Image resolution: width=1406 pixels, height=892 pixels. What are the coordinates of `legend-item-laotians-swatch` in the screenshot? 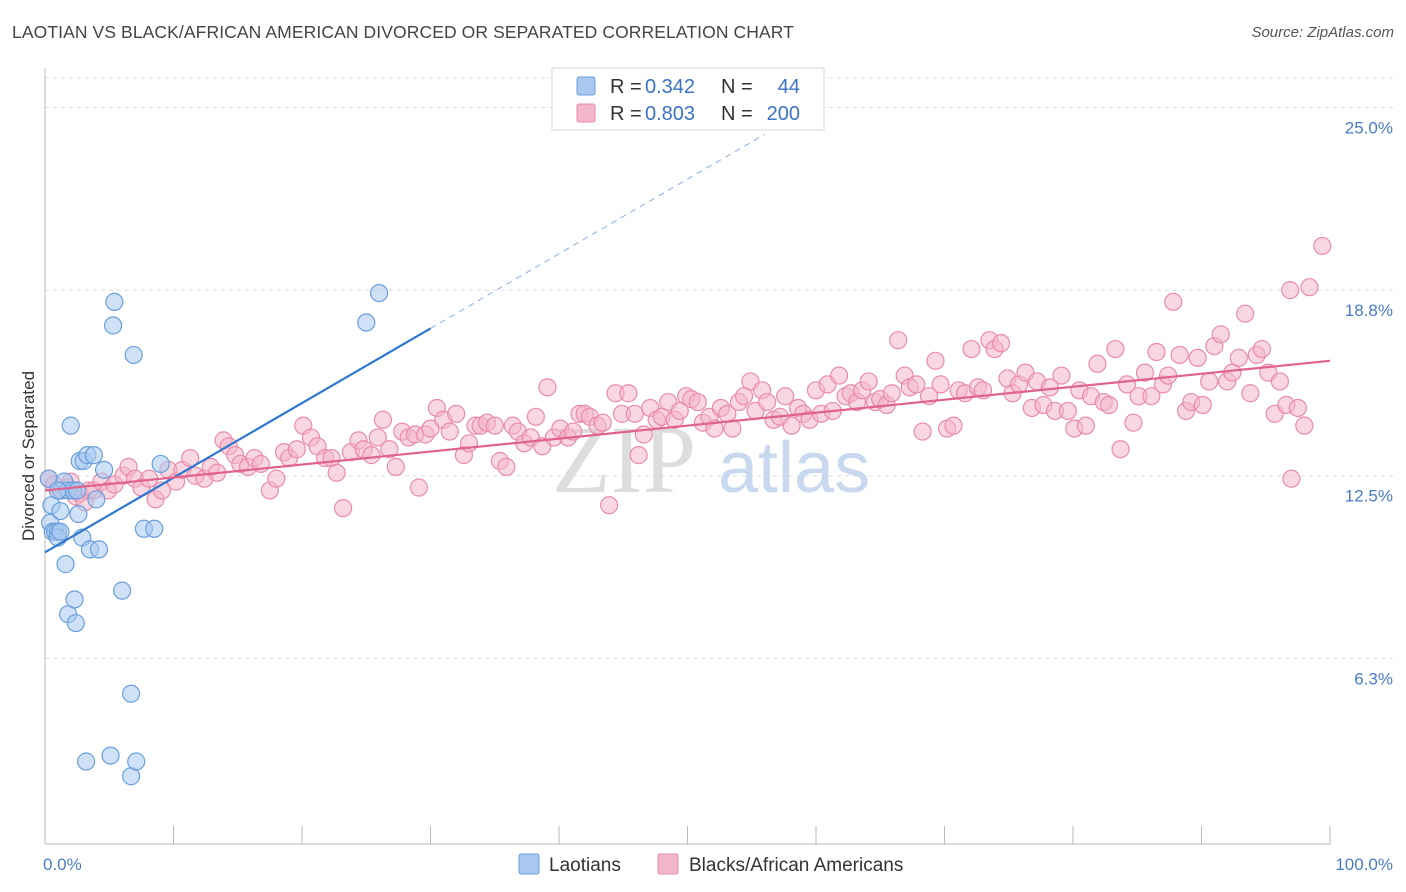 It's located at (529, 864).